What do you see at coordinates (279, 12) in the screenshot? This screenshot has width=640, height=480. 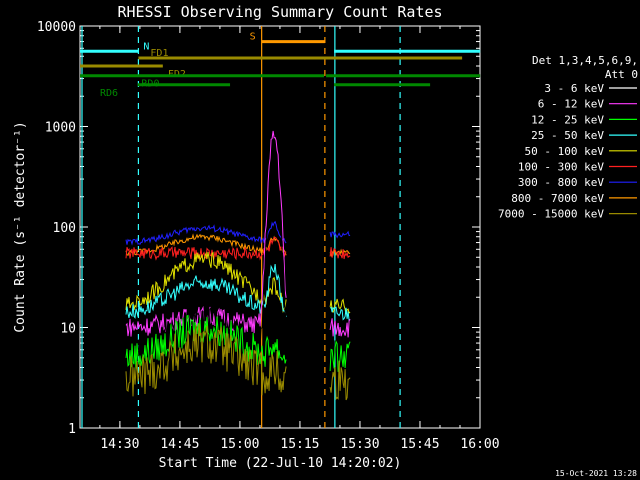 I see `chart-title: RHESSI Observing Summary Count Rates` at bounding box center [279, 12].